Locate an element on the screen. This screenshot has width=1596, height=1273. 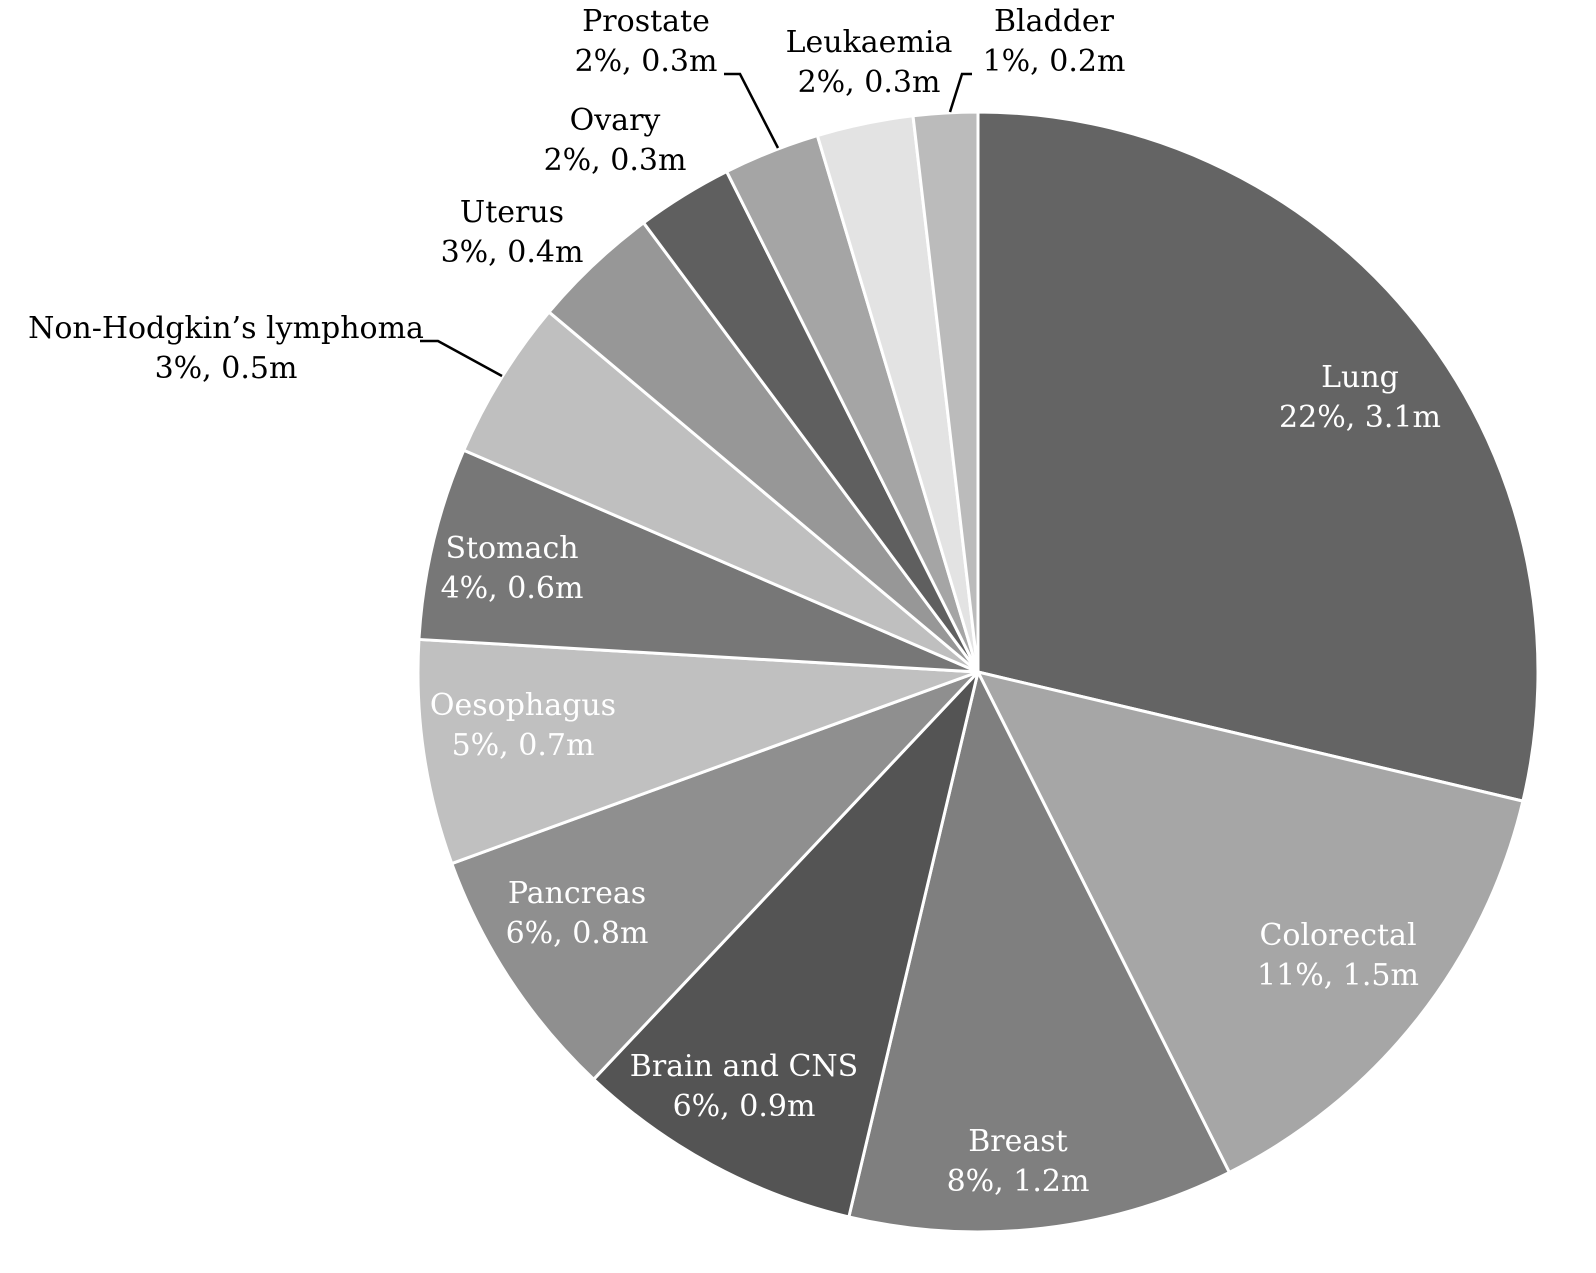
slice-non-hodgkin-s-lymphoma is located at coordinates (721, 492).